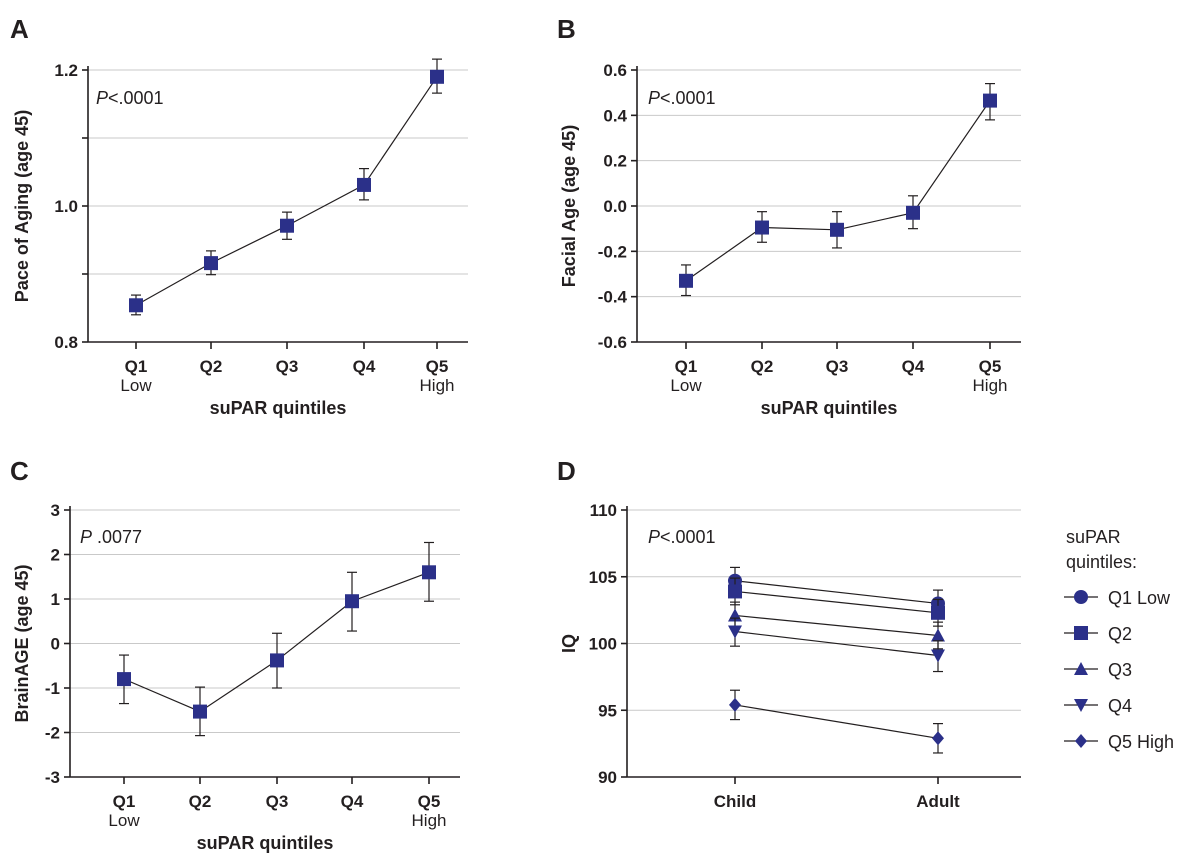 The width and height of the screenshot is (1194, 858). I want to click on y-tick-label: 95, so click(607, 710).